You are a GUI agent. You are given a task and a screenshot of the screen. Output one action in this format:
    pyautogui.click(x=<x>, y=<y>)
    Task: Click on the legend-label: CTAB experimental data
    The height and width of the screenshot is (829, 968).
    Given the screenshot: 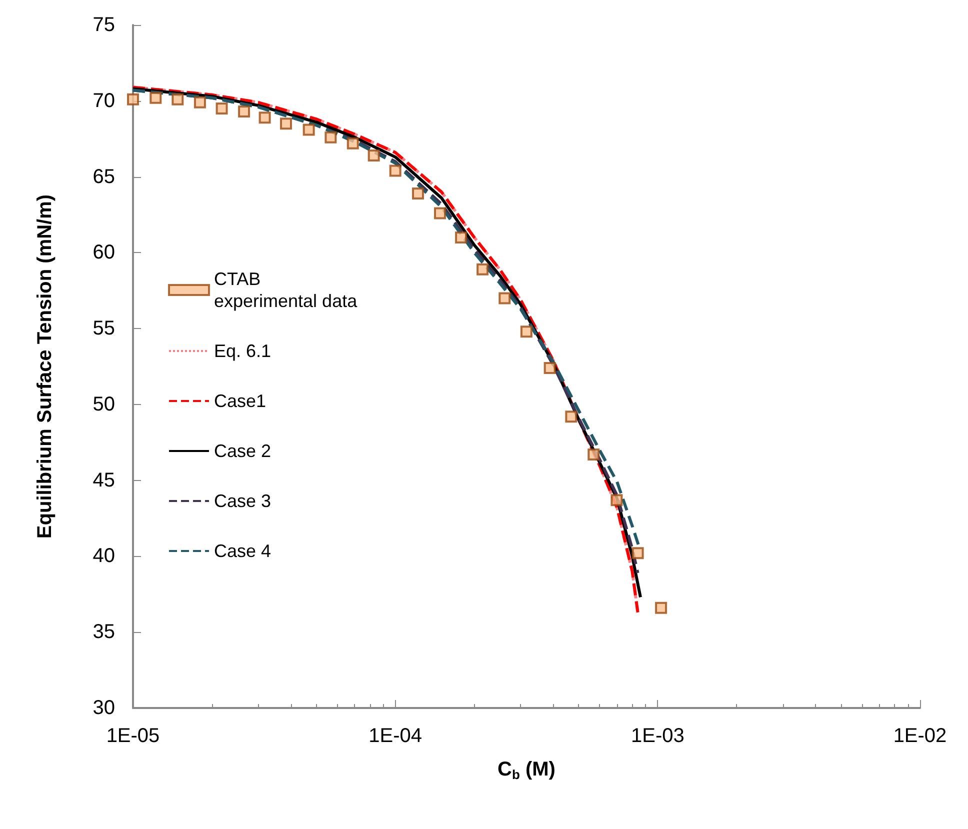 What is the action you would take?
    pyautogui.click(x=286, y=290)
    